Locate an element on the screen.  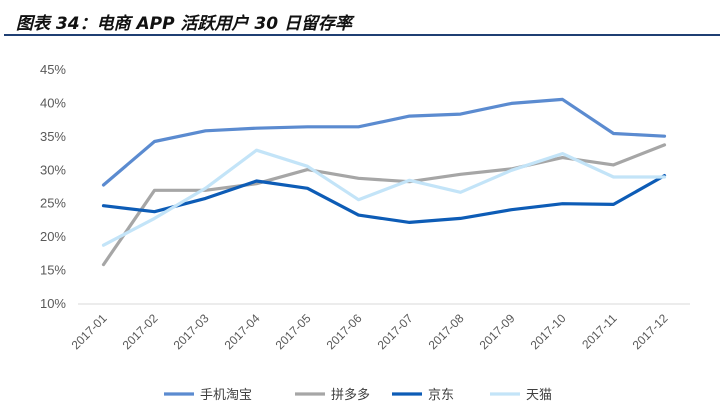
y-tick-label: 45% is located at coordinates (53, 69).